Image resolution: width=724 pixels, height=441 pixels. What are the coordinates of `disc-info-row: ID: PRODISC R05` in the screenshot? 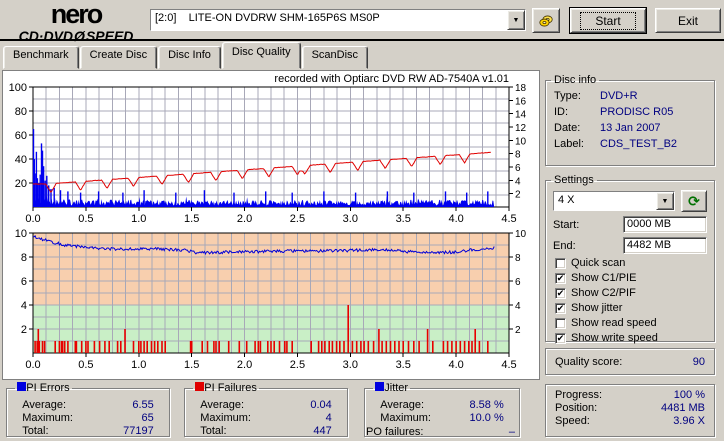 It's located at (614, 112).